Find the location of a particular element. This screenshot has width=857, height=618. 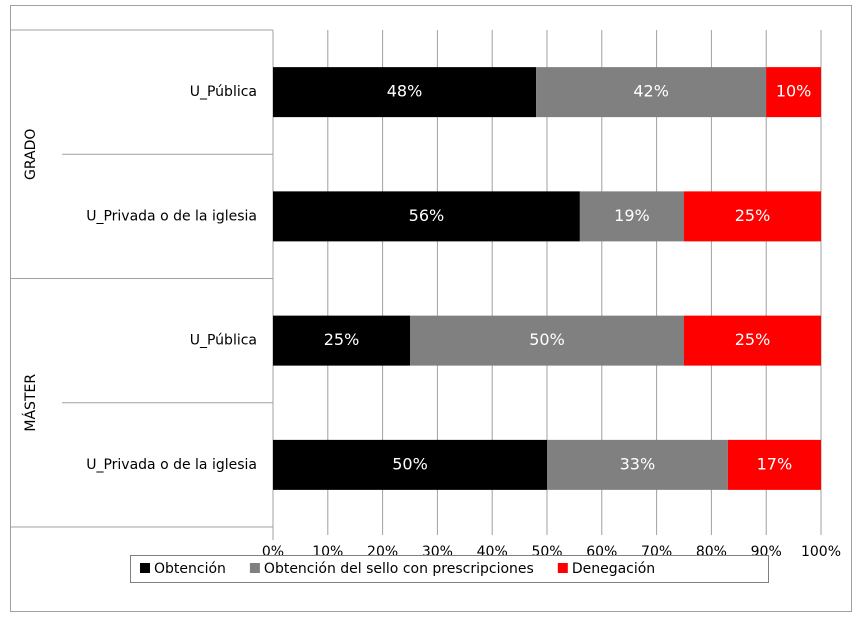

legend-label: Obtención del sello con prescripciones is located at coordinates (399, 569).